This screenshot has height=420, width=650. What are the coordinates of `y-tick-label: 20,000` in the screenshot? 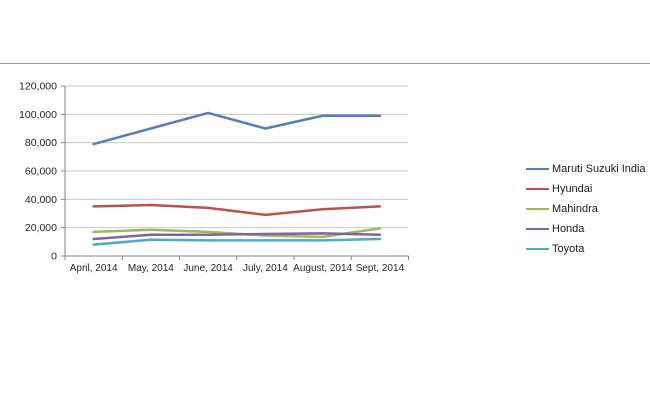 It's located at (41, 228).